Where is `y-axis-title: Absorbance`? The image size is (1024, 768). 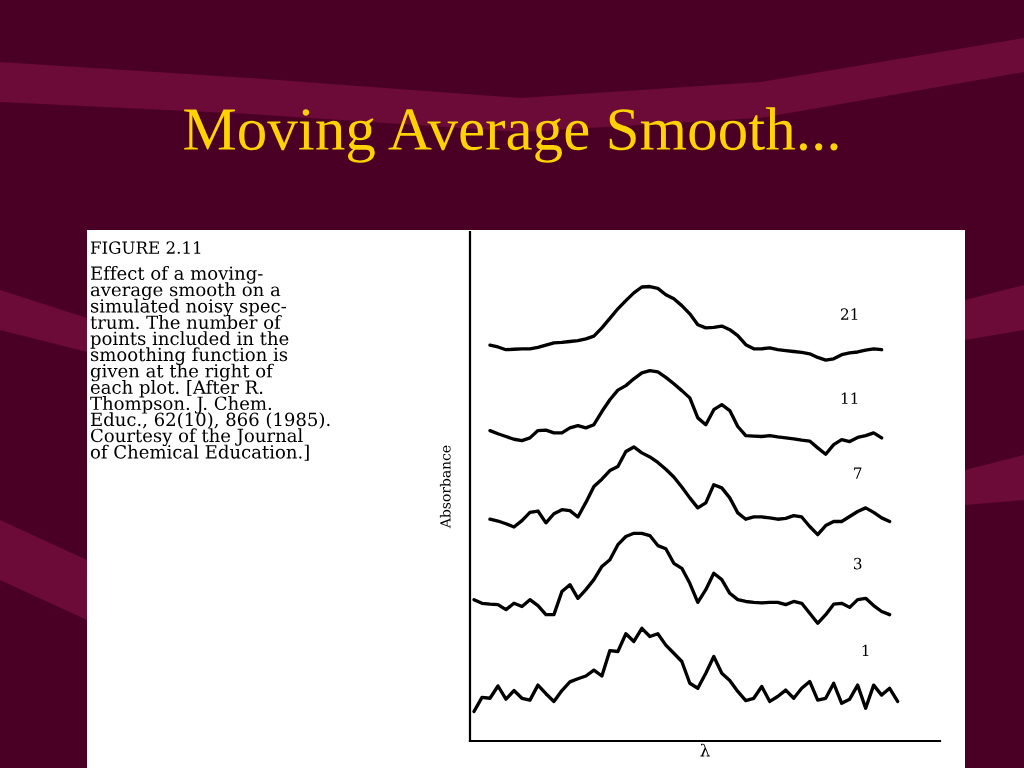 y-axis-title: Absorbance is located at coordinates (445, 487).